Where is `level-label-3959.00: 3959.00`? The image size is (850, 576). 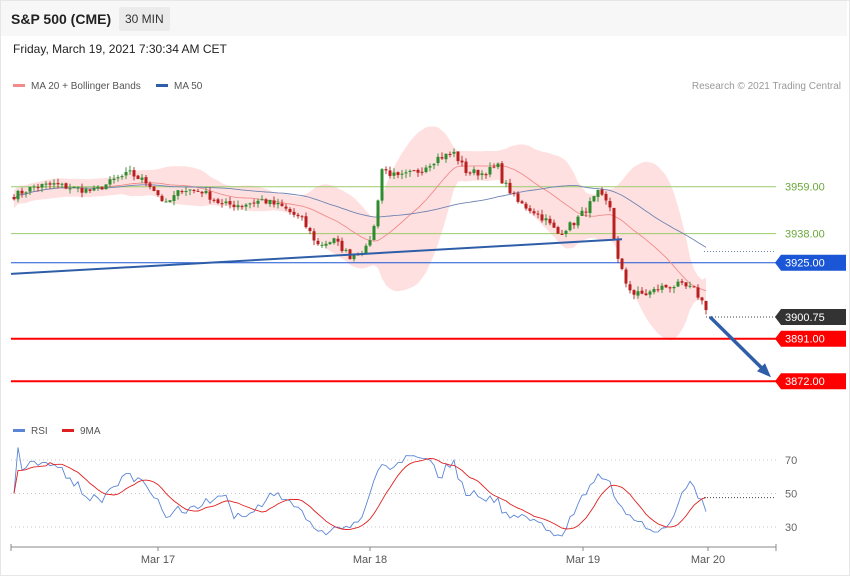
level-label-3959.00: 3959.00 is located at coordinates (805, 188).